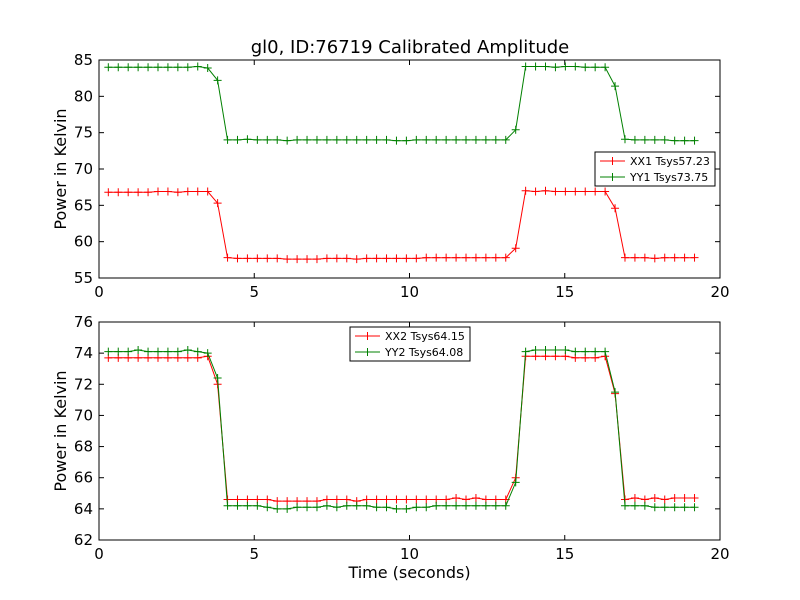  What do you see at coordinates (60, 168) in the screenshot?
I see `y-axis-label: Power in Kelvin` at bounding box center [60, 168].